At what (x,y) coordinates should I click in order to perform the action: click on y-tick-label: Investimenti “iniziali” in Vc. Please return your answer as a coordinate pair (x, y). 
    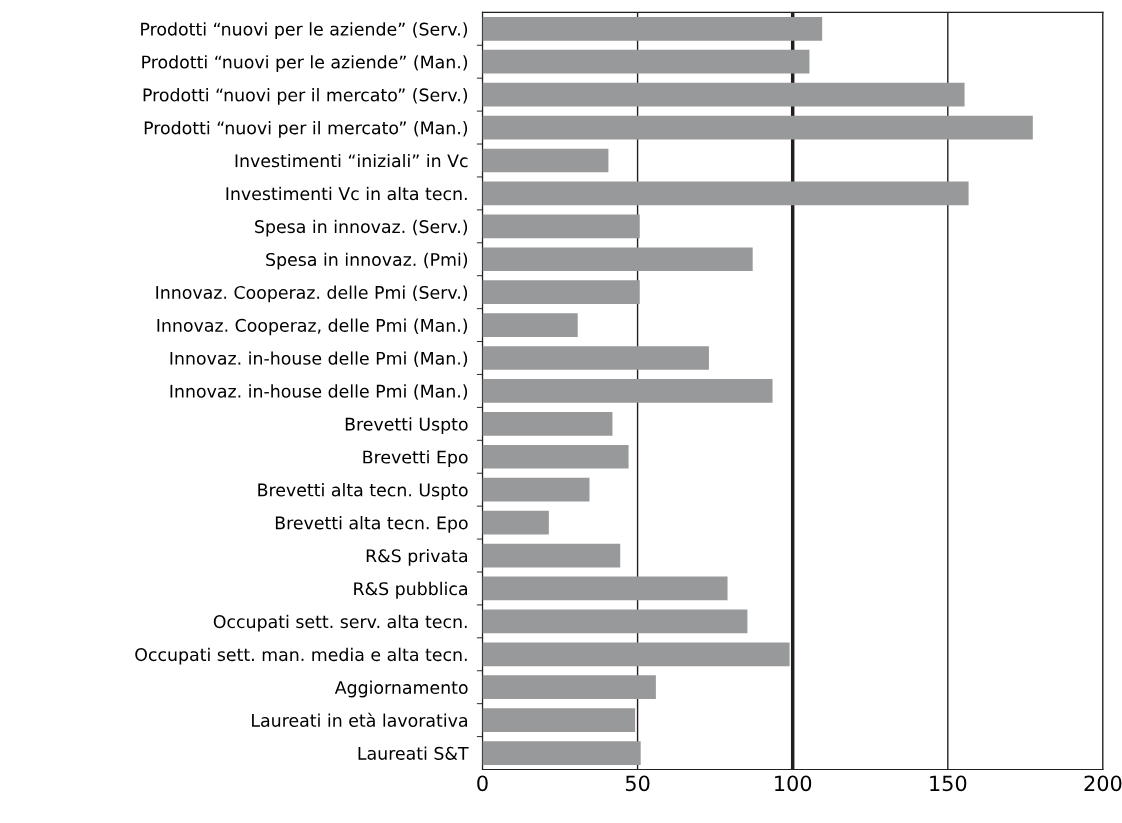
    Looking at the image, I should click on (351, 160).